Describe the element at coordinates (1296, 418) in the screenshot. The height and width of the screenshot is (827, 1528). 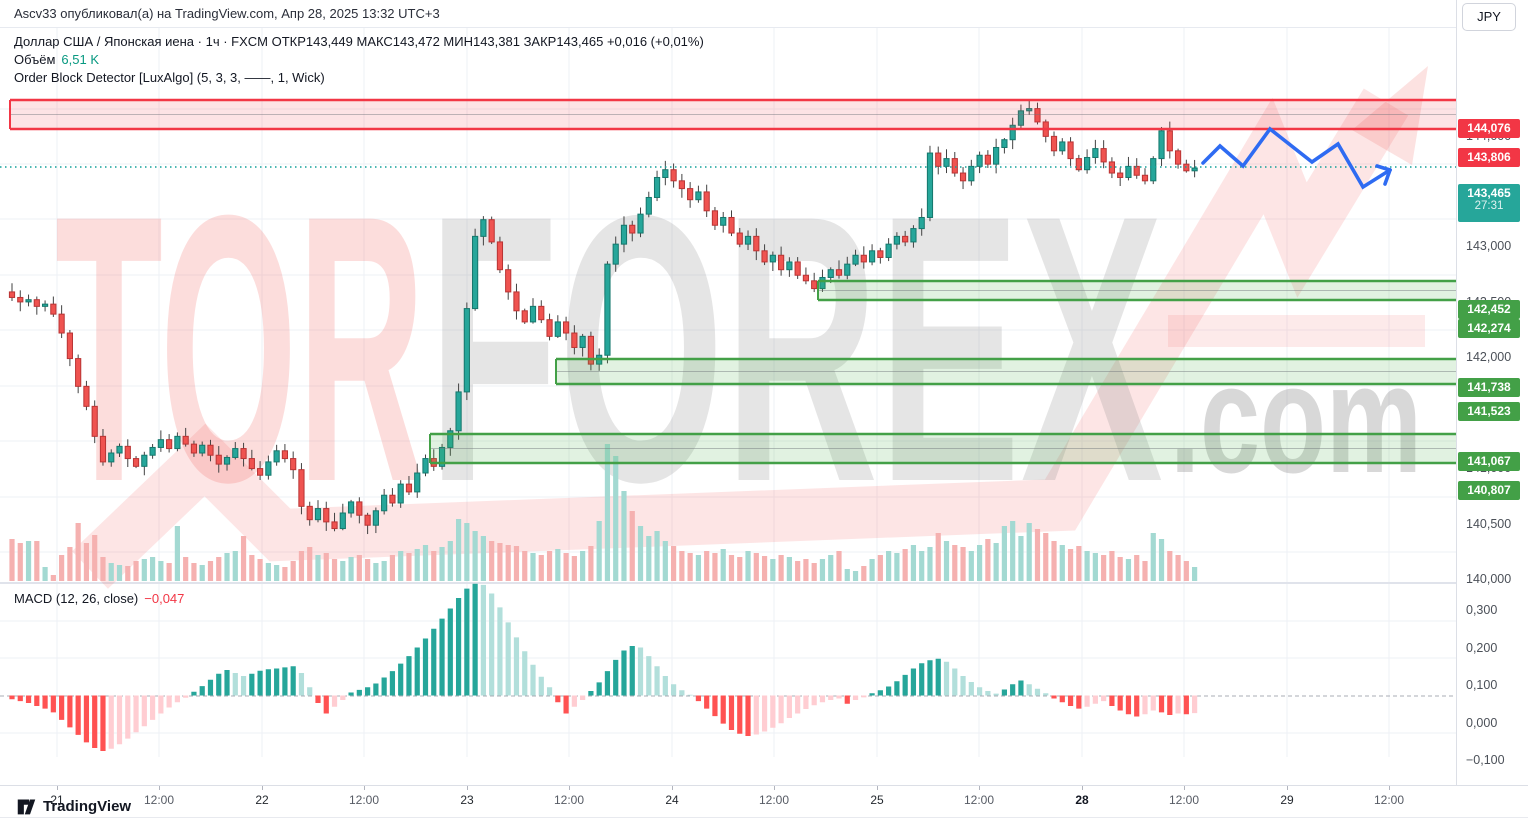
I see `watermark-com: .com` at that location.